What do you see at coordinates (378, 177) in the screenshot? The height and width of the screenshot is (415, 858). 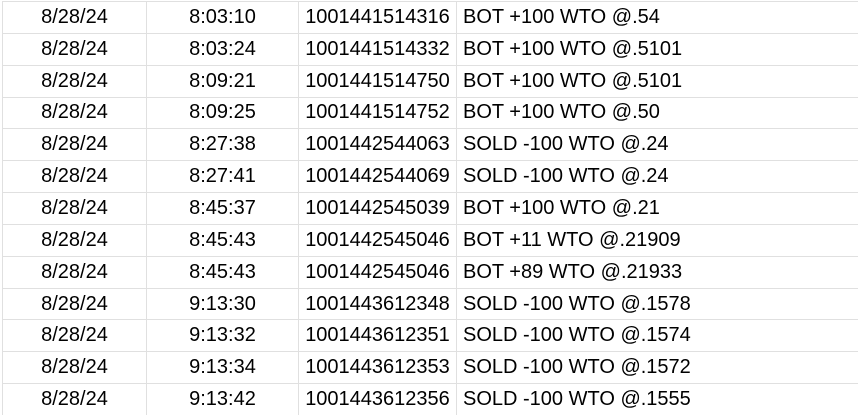 I see `cell-order-id: 1001442544069` at bounding box center [378, 177].